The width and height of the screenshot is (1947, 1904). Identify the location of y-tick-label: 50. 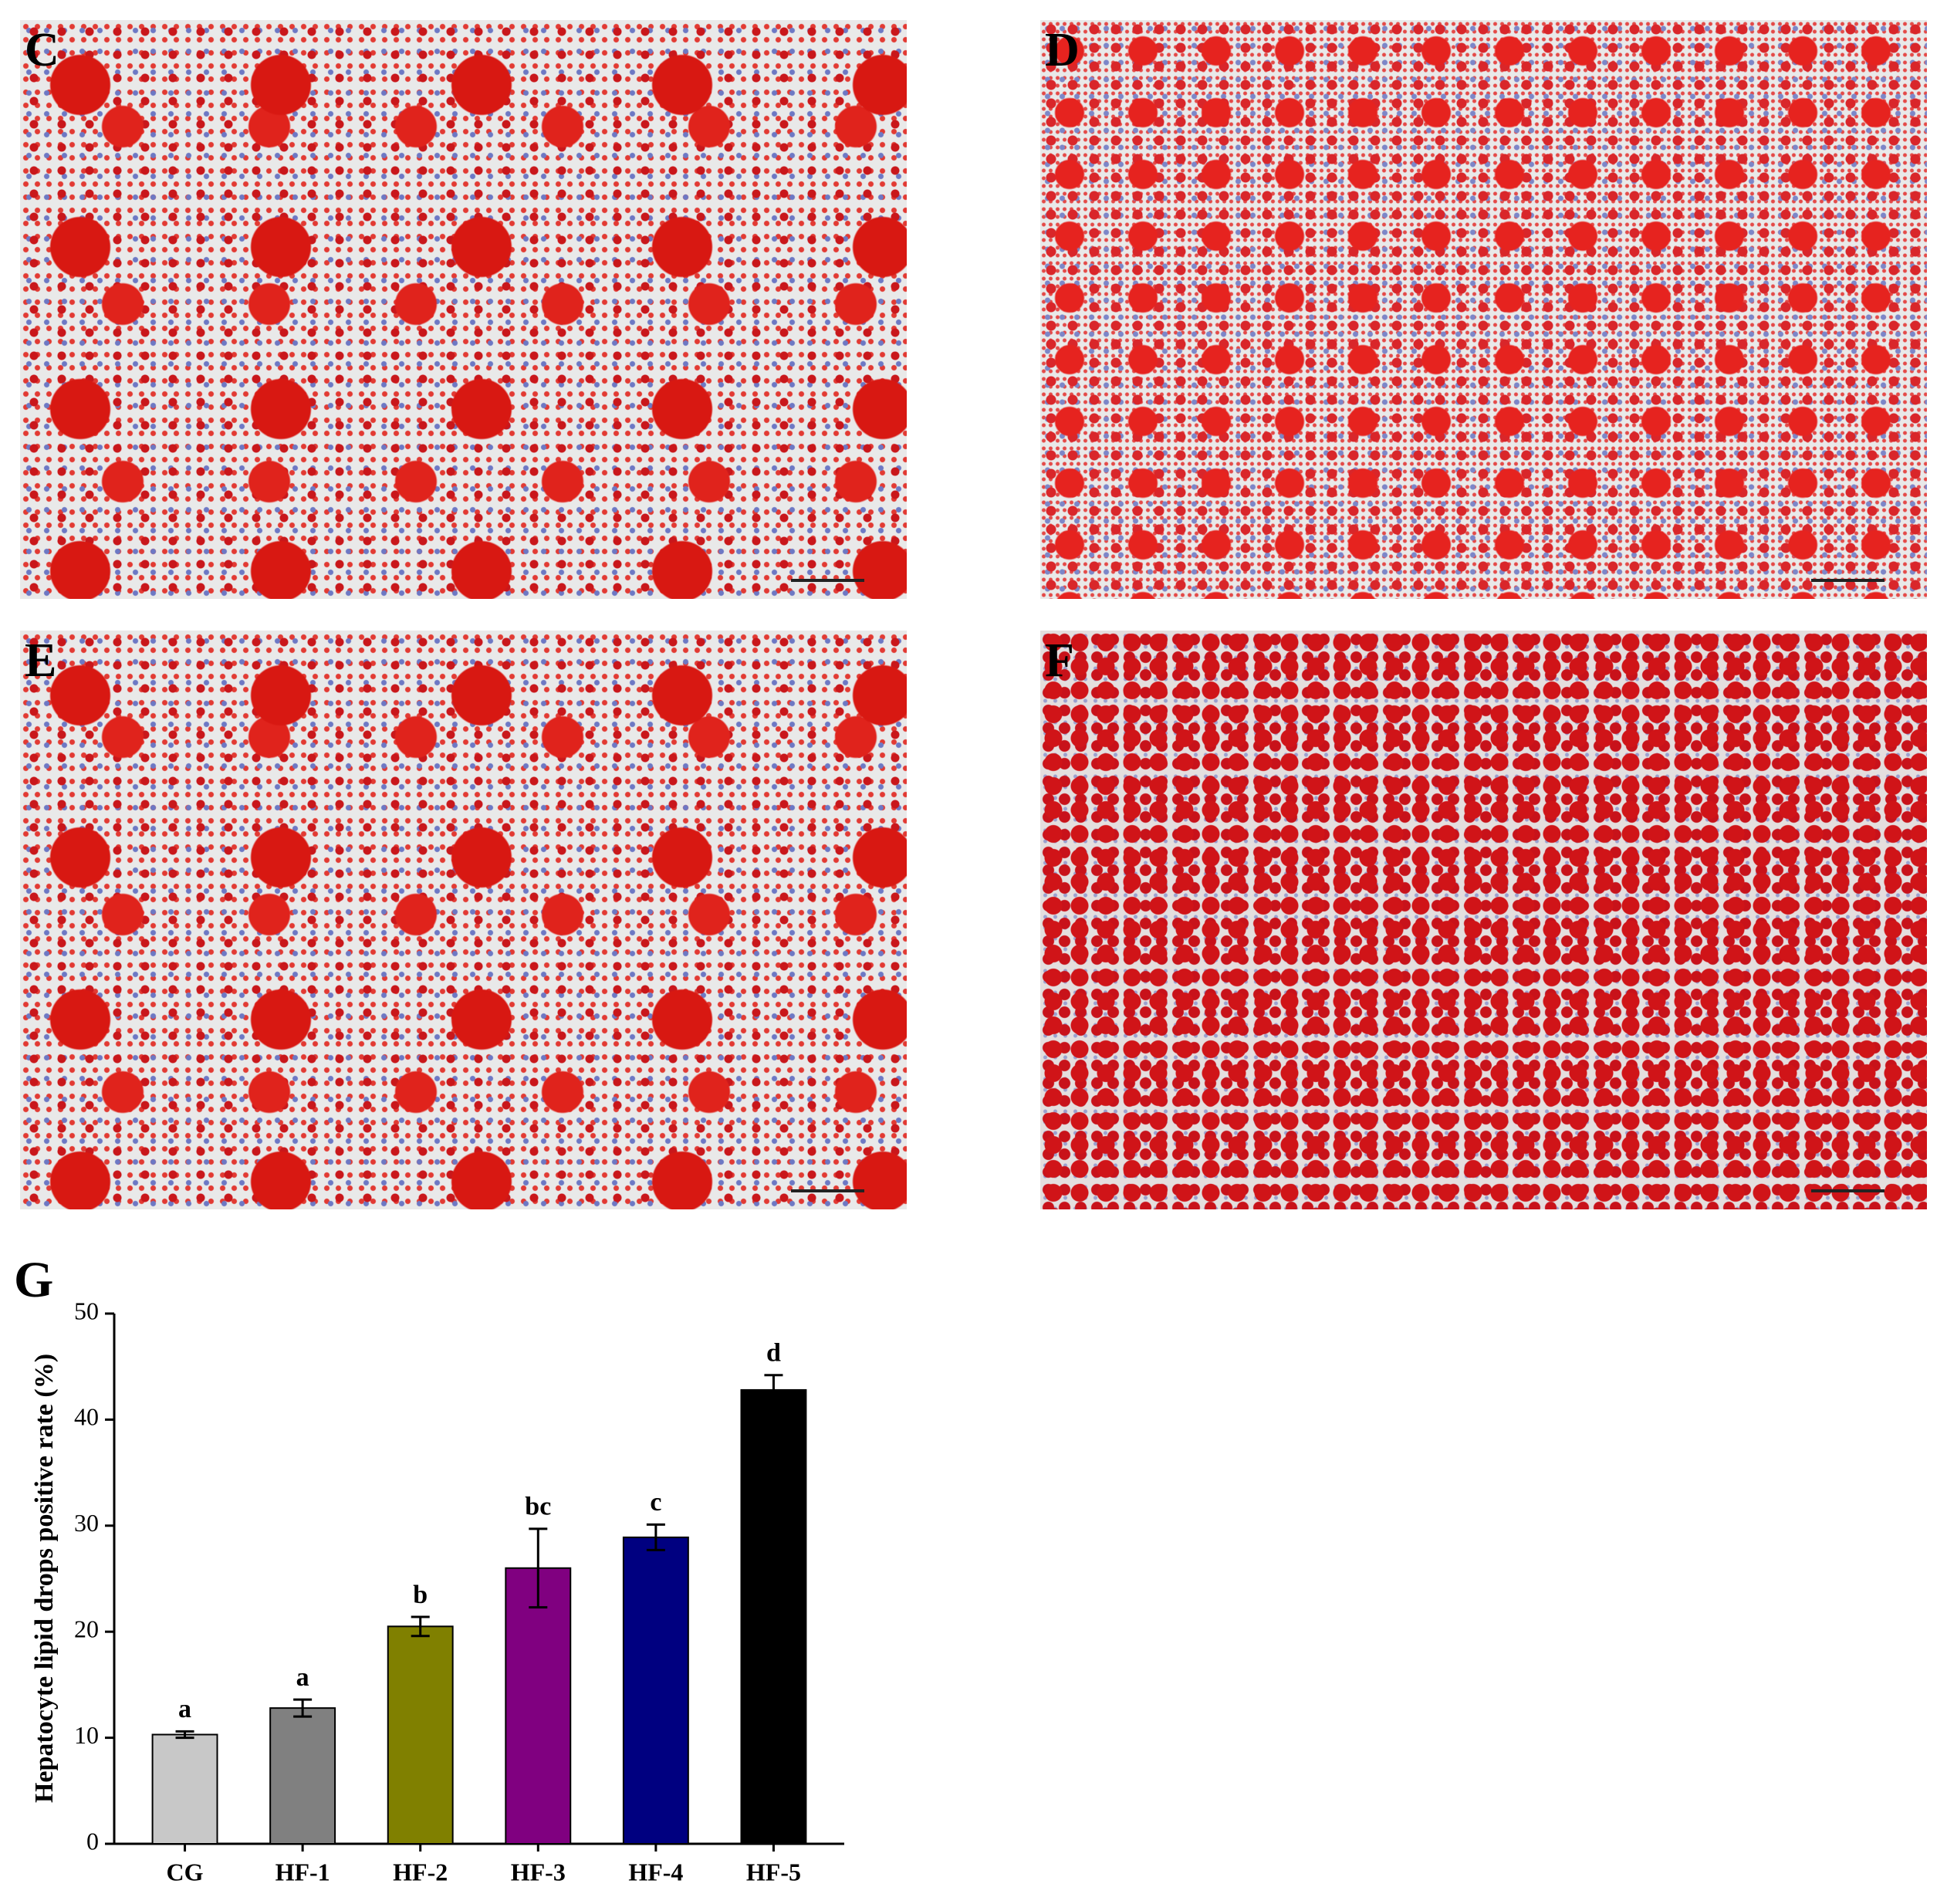
(86, 1310).